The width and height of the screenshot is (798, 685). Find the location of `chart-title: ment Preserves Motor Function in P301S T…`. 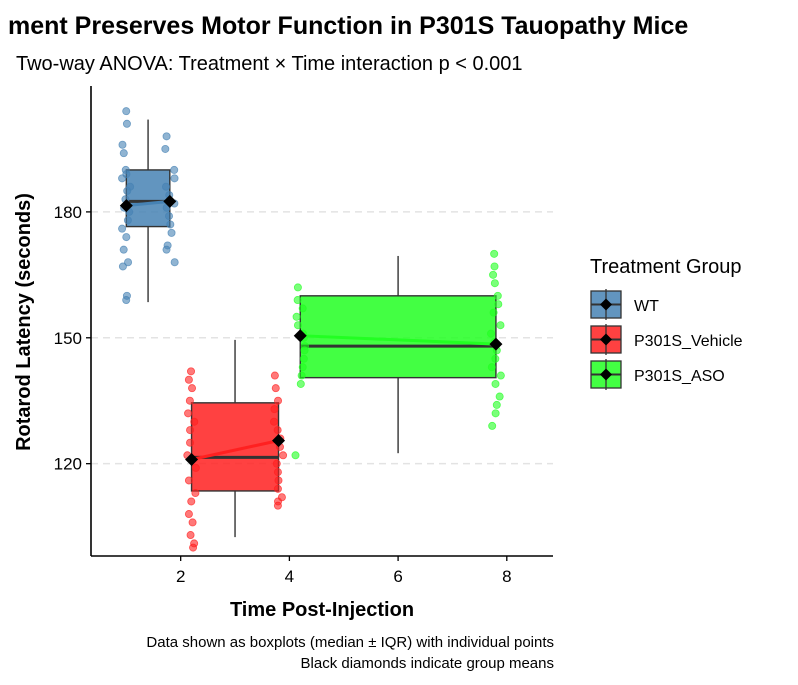

chart-title: ment Preserves Motor Function in P301S T… is located at coordinates (348, 26).